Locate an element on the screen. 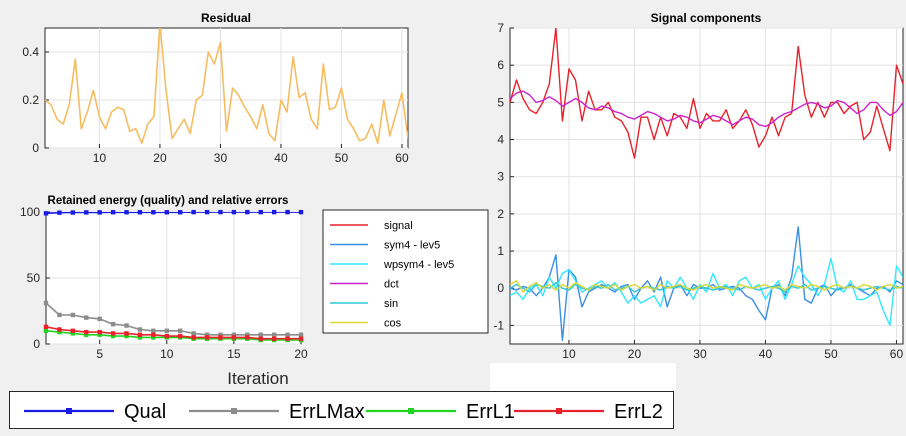 This screenshot has height=436, width=906. signal-series-line-dct is located at coordinates (706, 109).